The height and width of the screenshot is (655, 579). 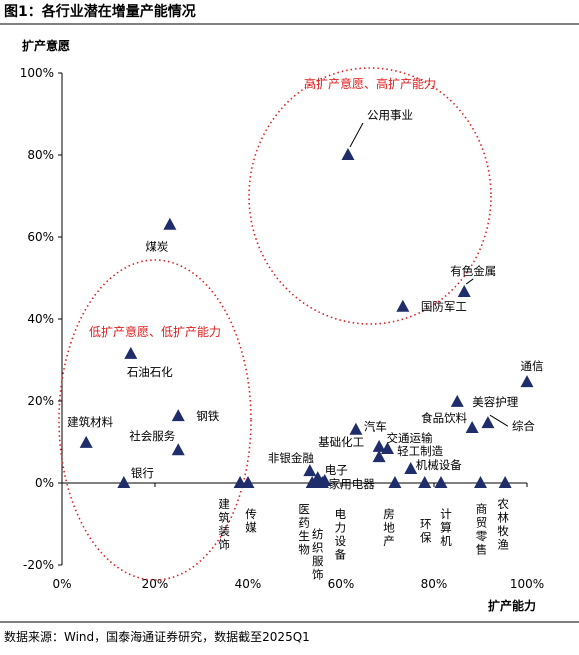 What do you see at coordinates (207, 416) in the screenshot?
I see `point-label: 钢铁` at bounding box center [207, 416].